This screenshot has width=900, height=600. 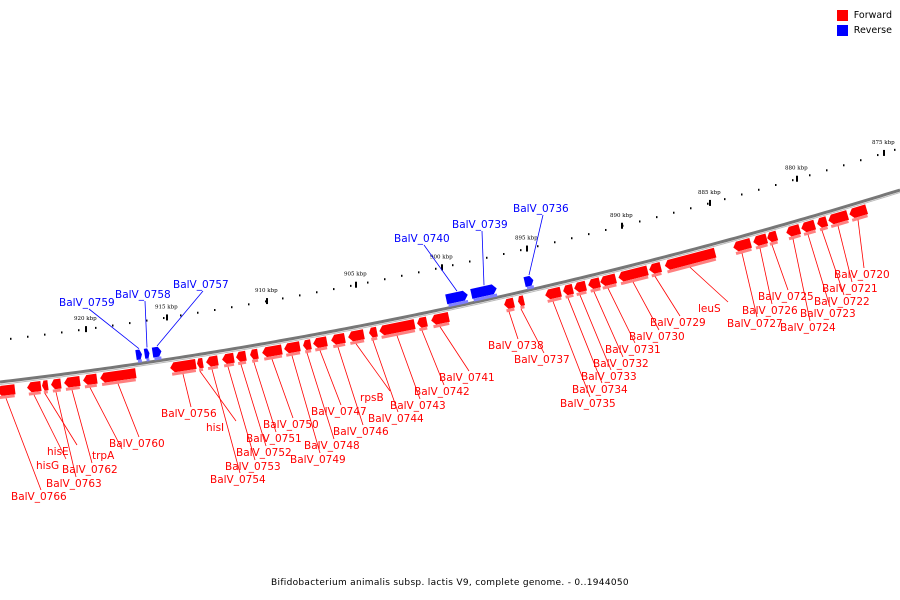 What do you see at coordinates (883, 143) in the screenshot?
I see `scale-tick-label: 875 kbp` at bounding box center [883, 143].